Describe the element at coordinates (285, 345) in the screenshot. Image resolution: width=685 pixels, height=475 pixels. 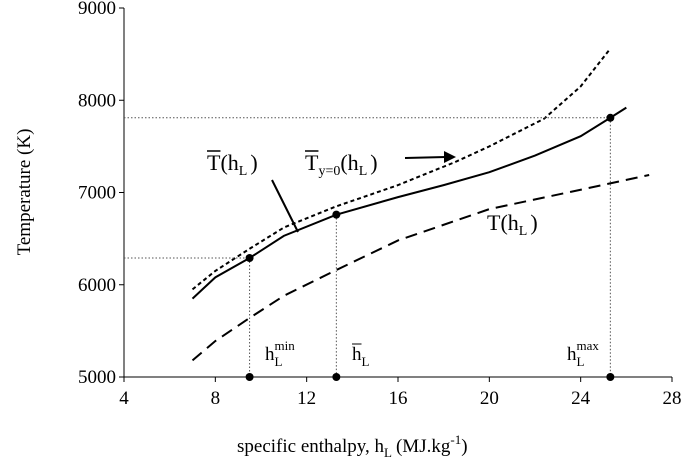
I see `marker-label: min` at that location.